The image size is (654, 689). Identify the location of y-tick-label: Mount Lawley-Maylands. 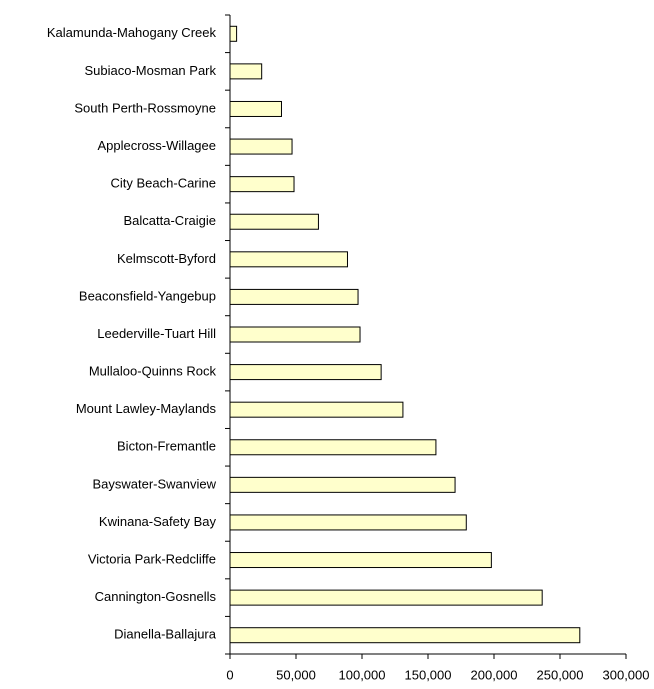
(146, 408).